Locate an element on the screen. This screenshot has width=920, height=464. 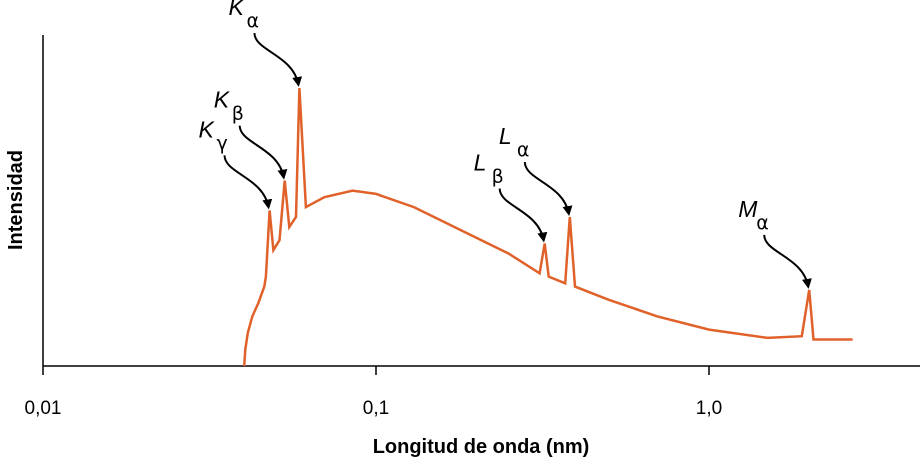
x-tick-label: 1,0 is located at coordinates (709, 408).